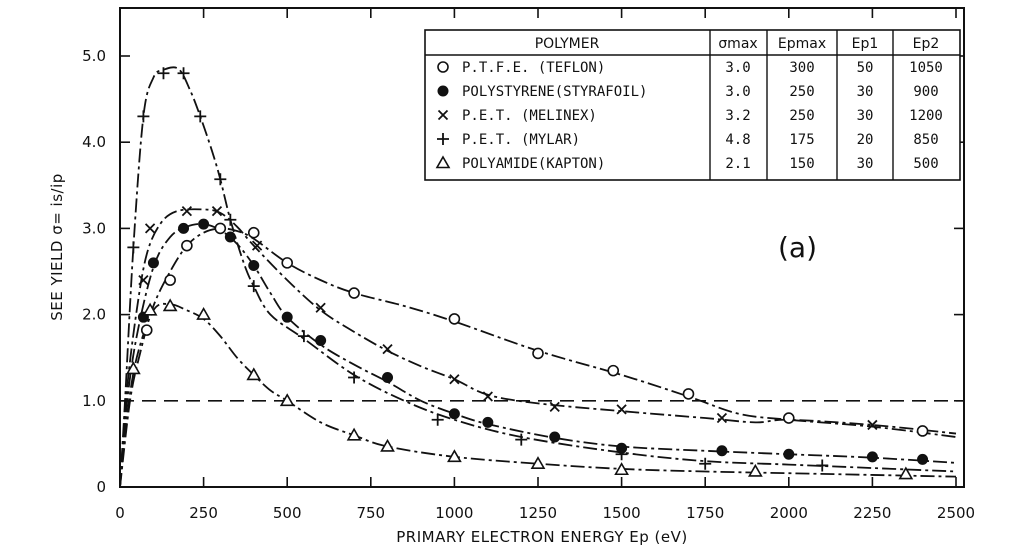  What do you see at coordinates (737, 116) in the screenshot?
I see `legend-cell: 3.2` at bounding box center [737, 116].